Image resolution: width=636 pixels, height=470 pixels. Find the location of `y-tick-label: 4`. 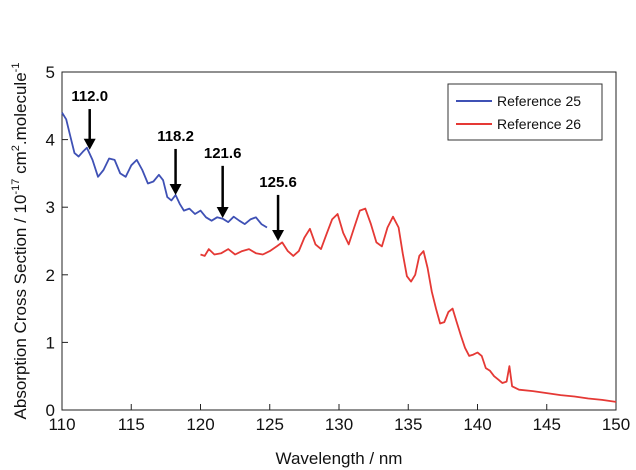

y-tick-label: 4 is located at coordinates (50, 140).